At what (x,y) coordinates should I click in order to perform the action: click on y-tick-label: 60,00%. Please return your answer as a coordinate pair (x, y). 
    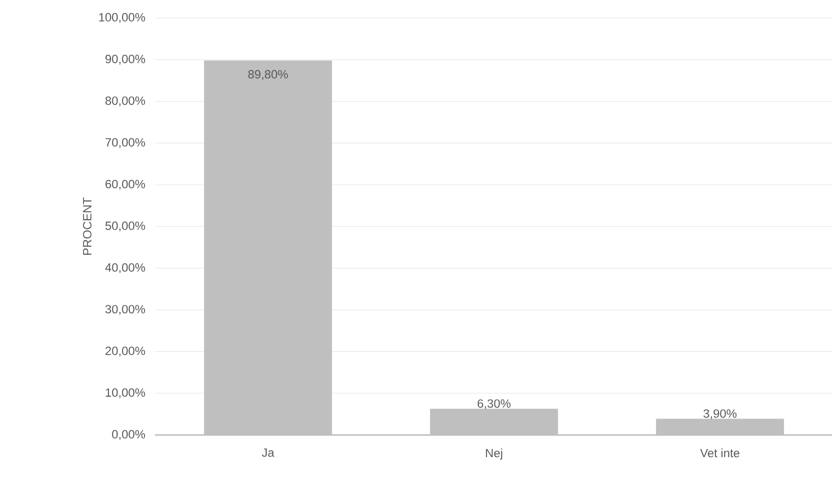
    Looking at the image, I should click on (126, 185).